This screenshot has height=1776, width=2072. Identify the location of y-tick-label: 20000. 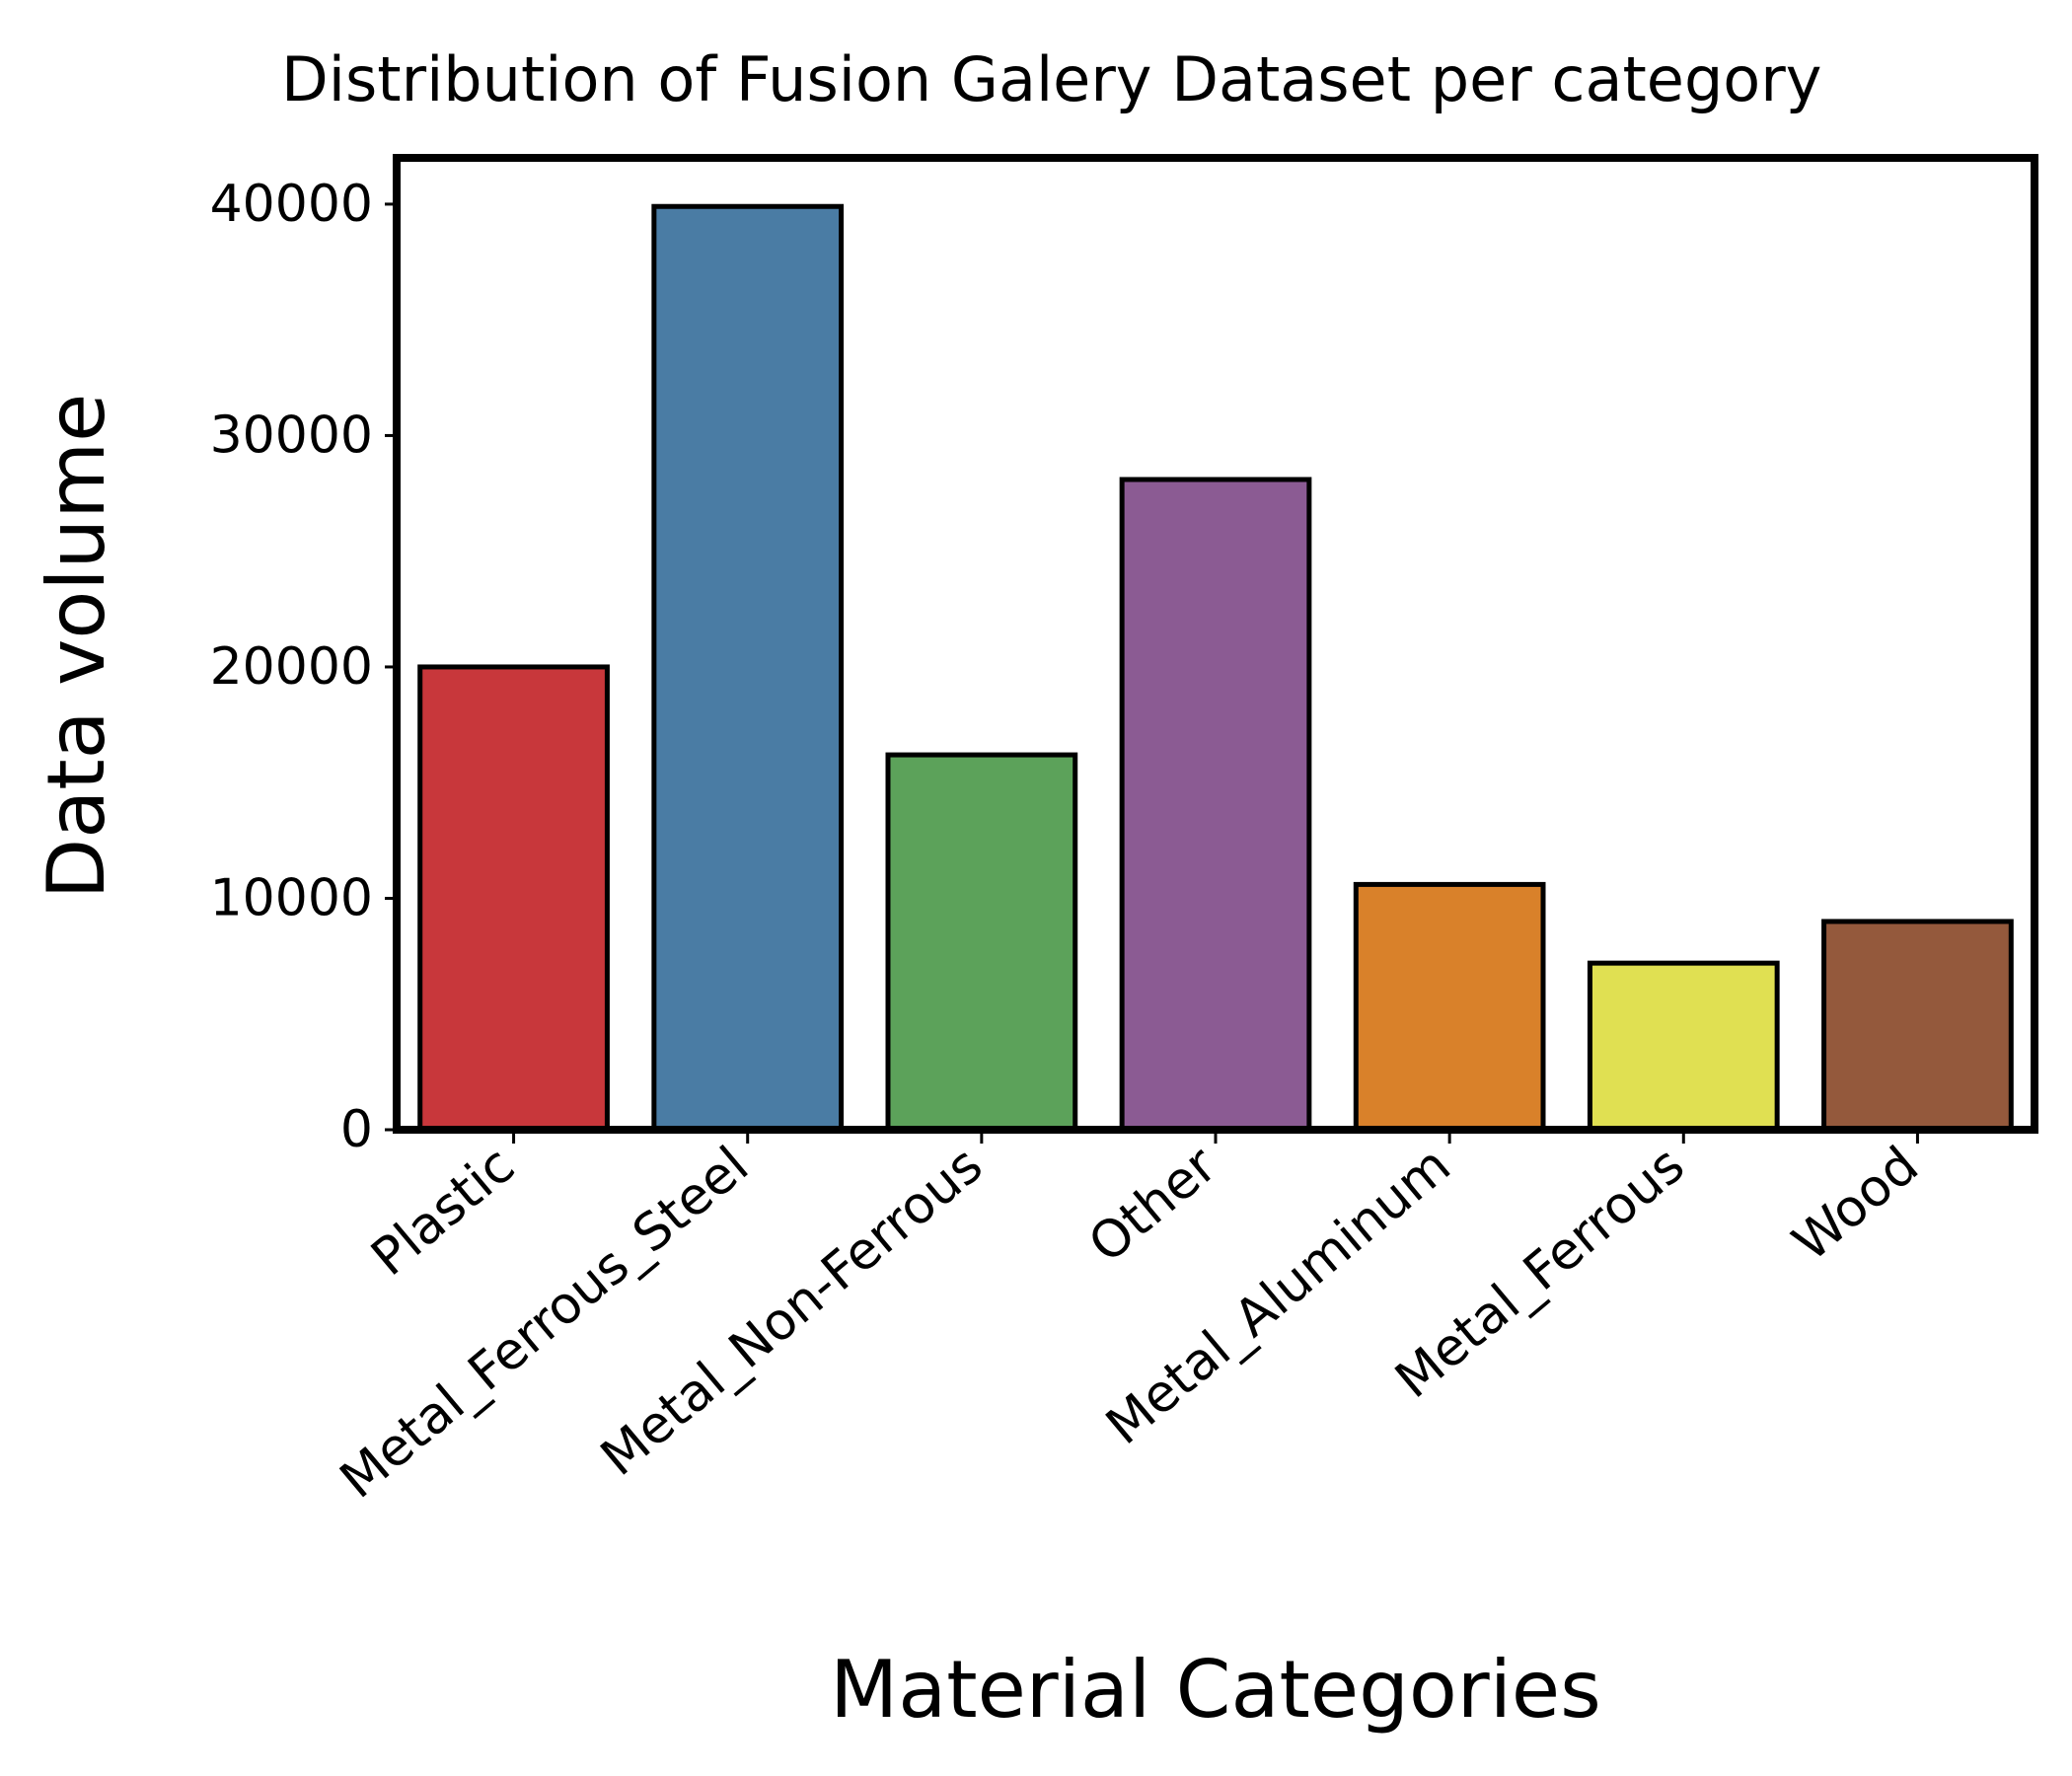
(292, 667).